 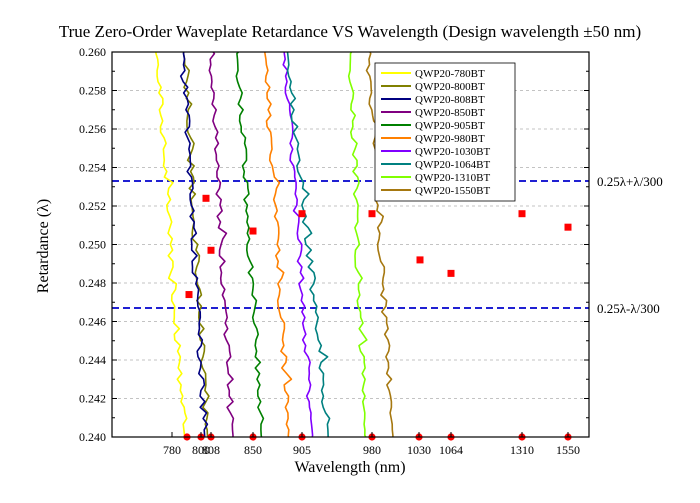 I want to click on x-tick-label: 808, so click(x=211, y=450).